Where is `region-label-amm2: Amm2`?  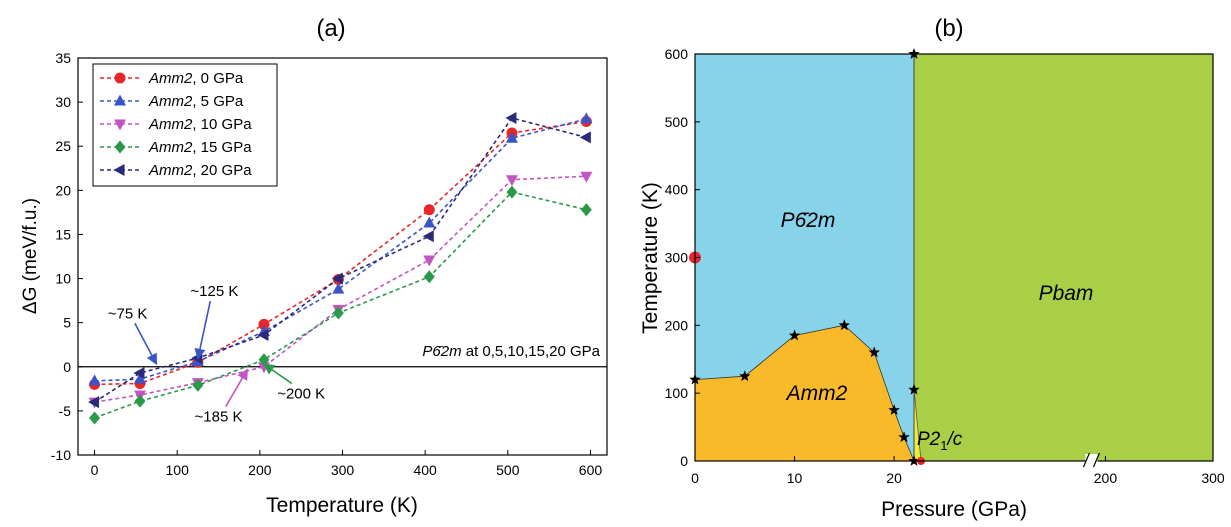 region-label-amm2: Amm2 is located at coordinates (816, 393).